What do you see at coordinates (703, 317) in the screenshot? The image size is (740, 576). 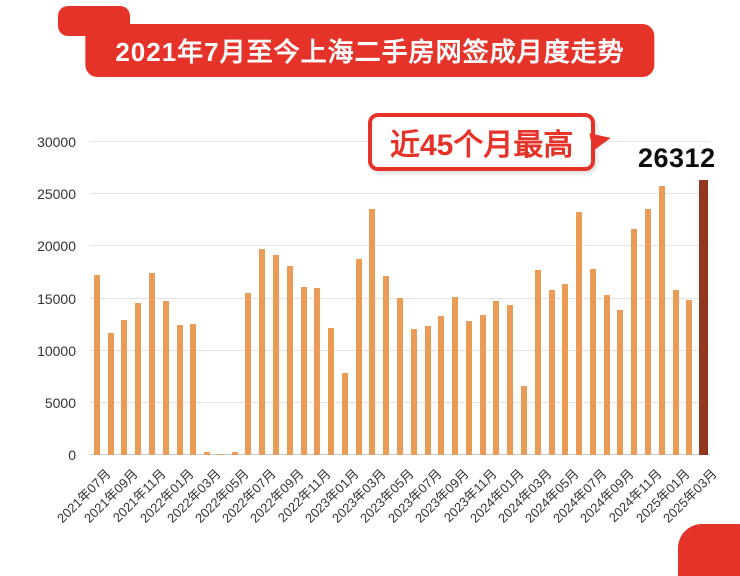 I see `bar-highlight` at bounding box center [703, 317].